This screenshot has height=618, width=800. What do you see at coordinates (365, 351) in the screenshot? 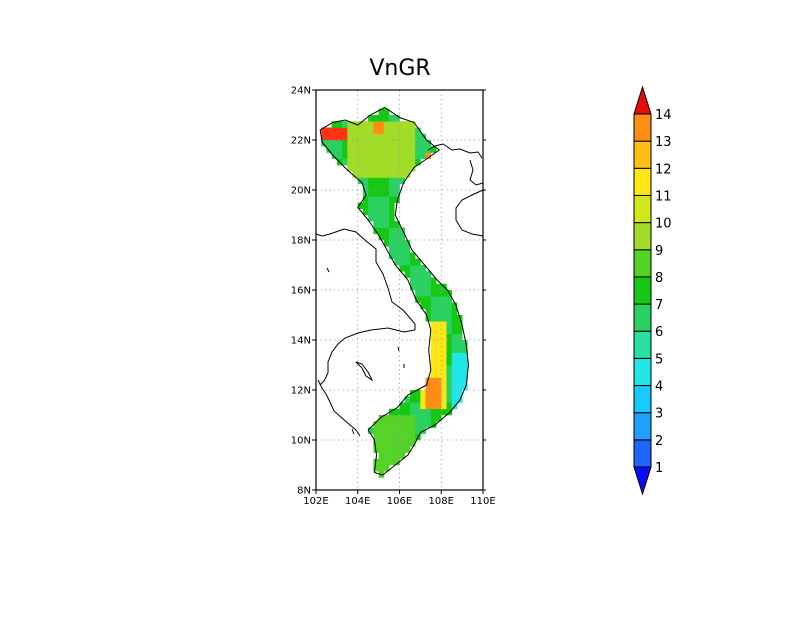
I see `small-islands` at bounding box center [365, 351].